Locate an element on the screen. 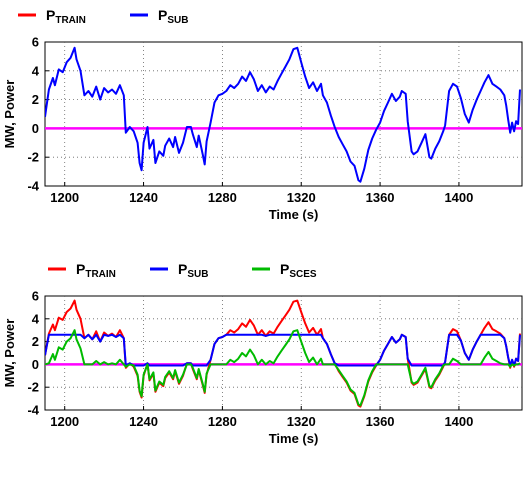 The height and width of the screenshot is (490, 531). legend-label: PSCES is located at coordinates (298, 270).